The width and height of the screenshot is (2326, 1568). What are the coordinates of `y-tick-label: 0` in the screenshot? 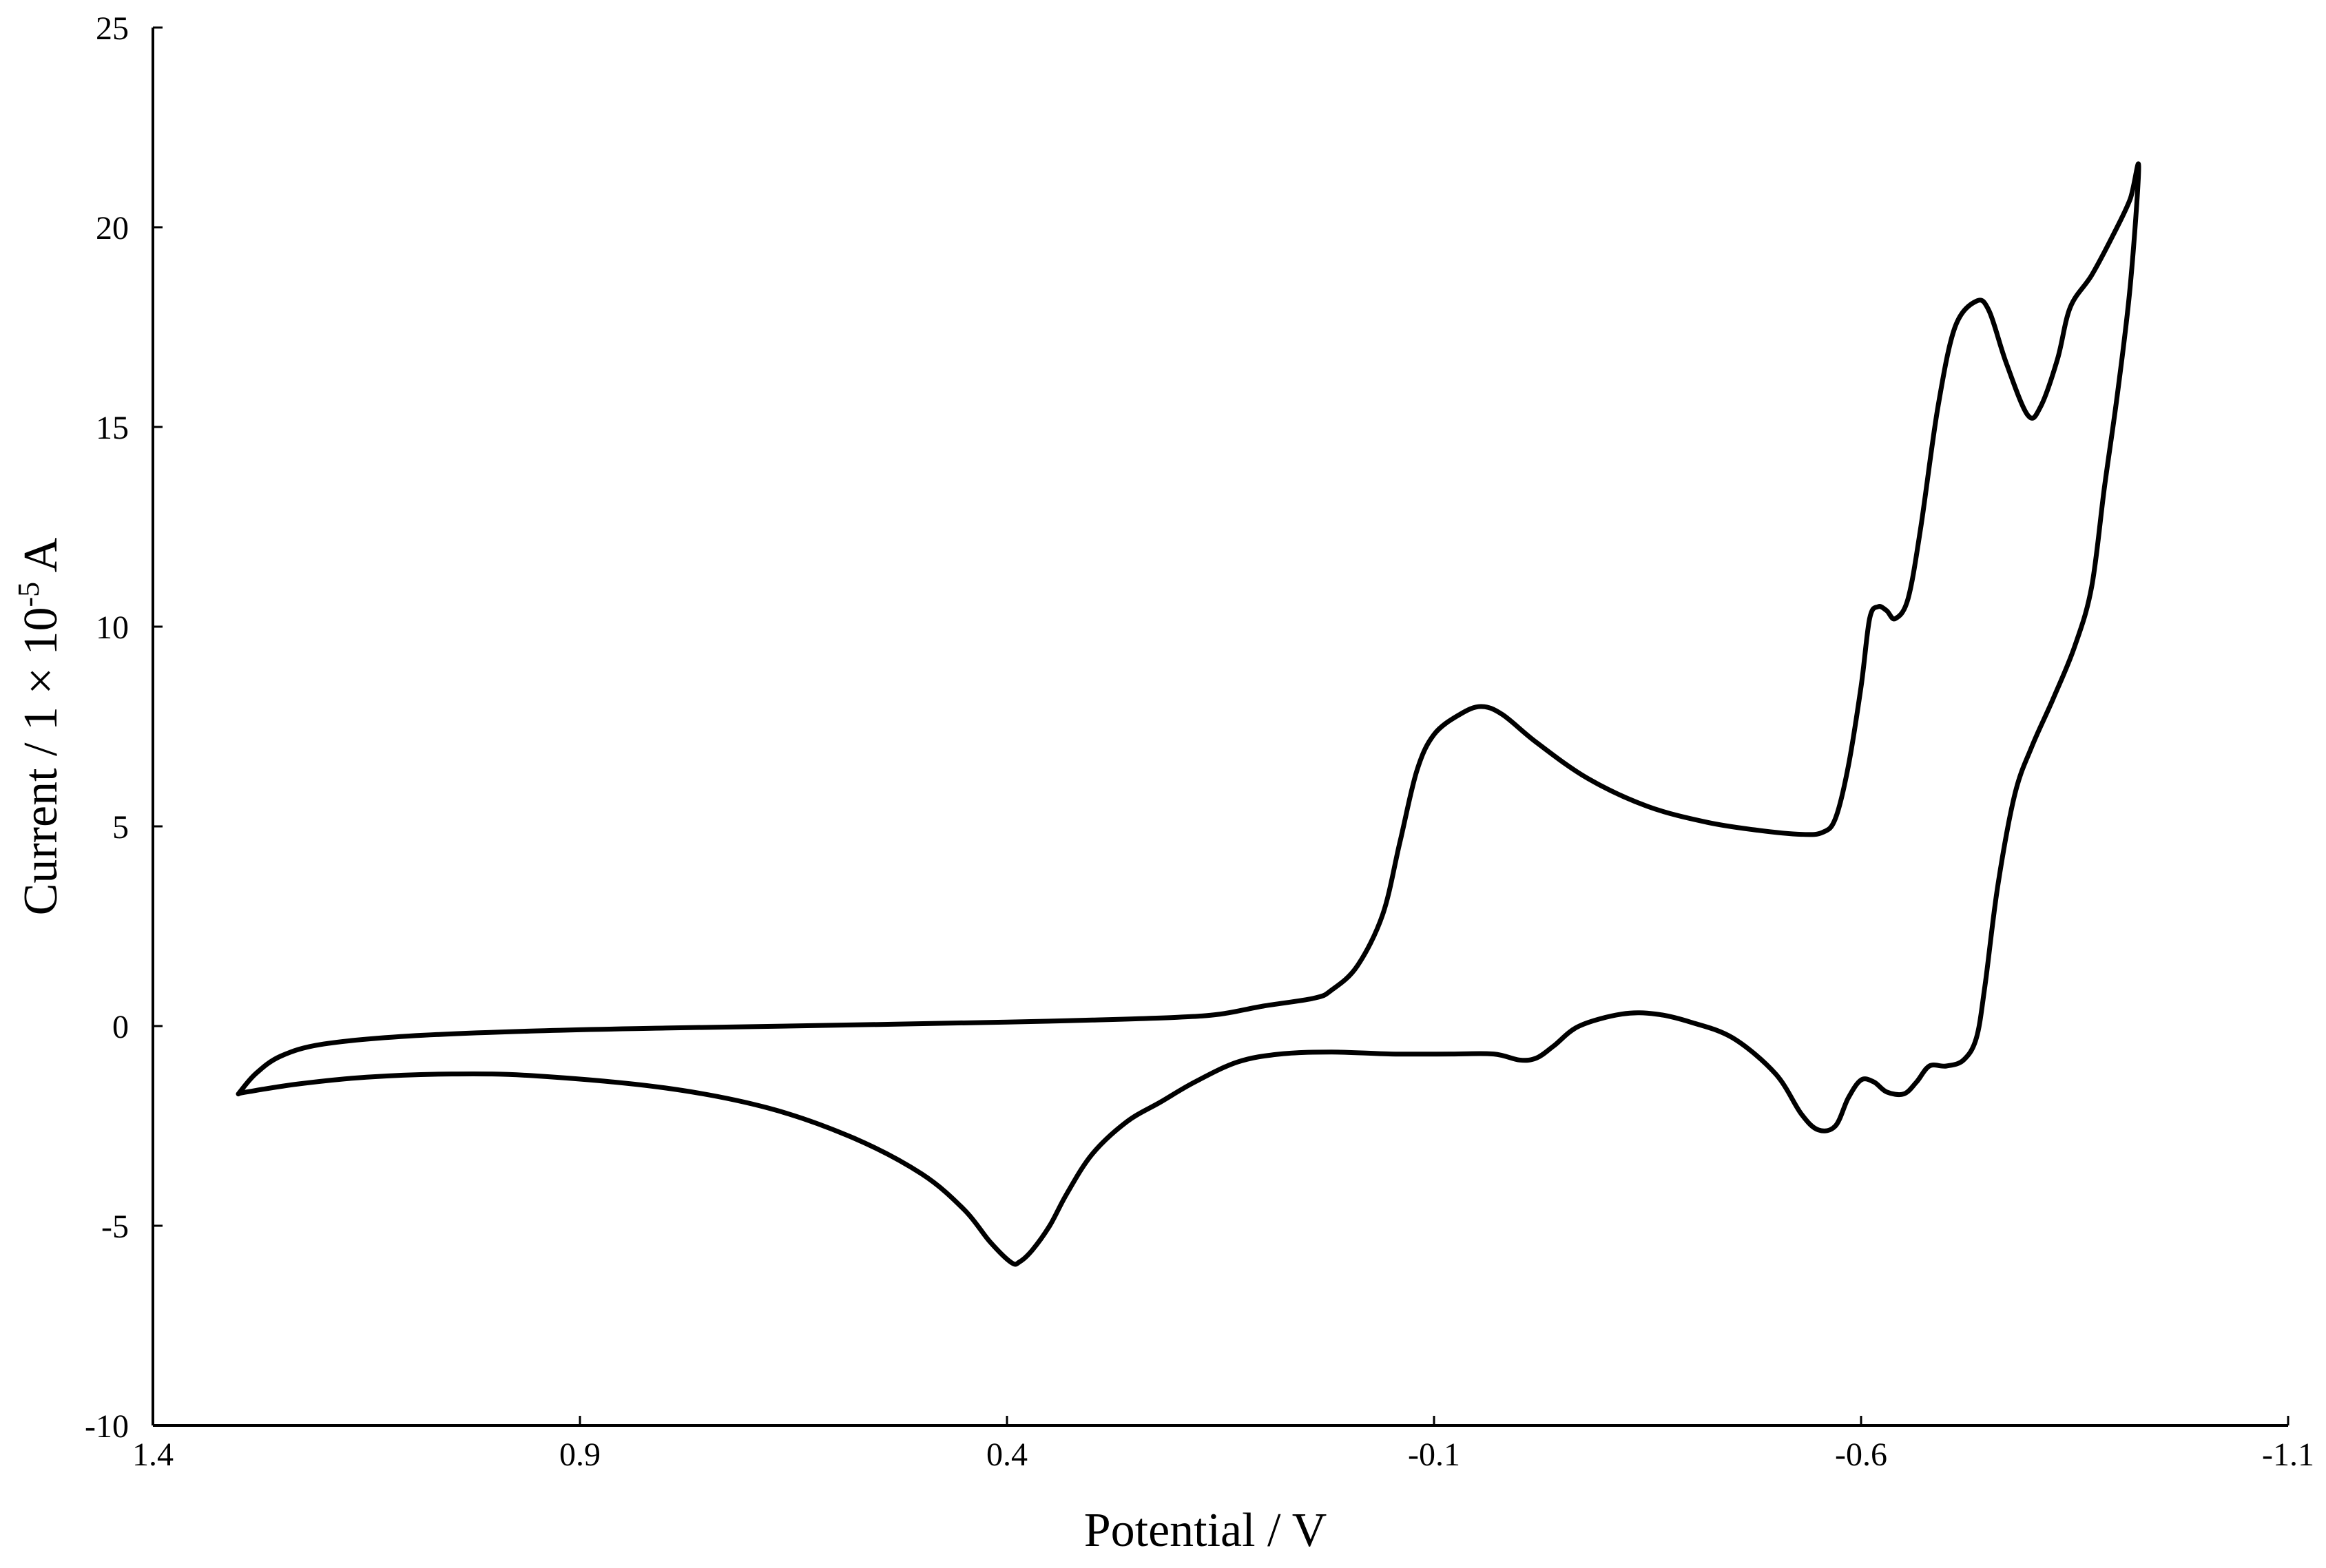 It's located at (121, 1027).